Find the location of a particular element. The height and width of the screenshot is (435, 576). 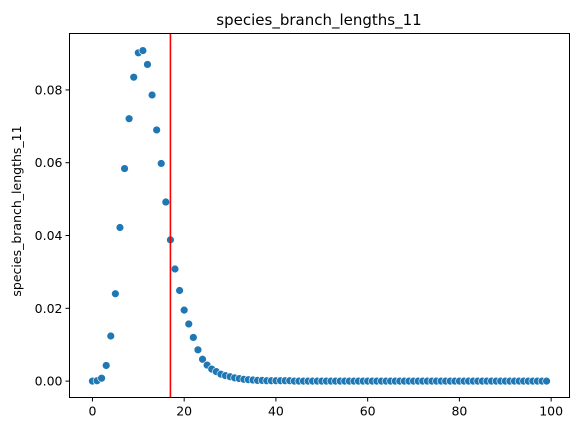

y-axis-title: species_branch_lengths_11 is located at coordinates (16, 210).